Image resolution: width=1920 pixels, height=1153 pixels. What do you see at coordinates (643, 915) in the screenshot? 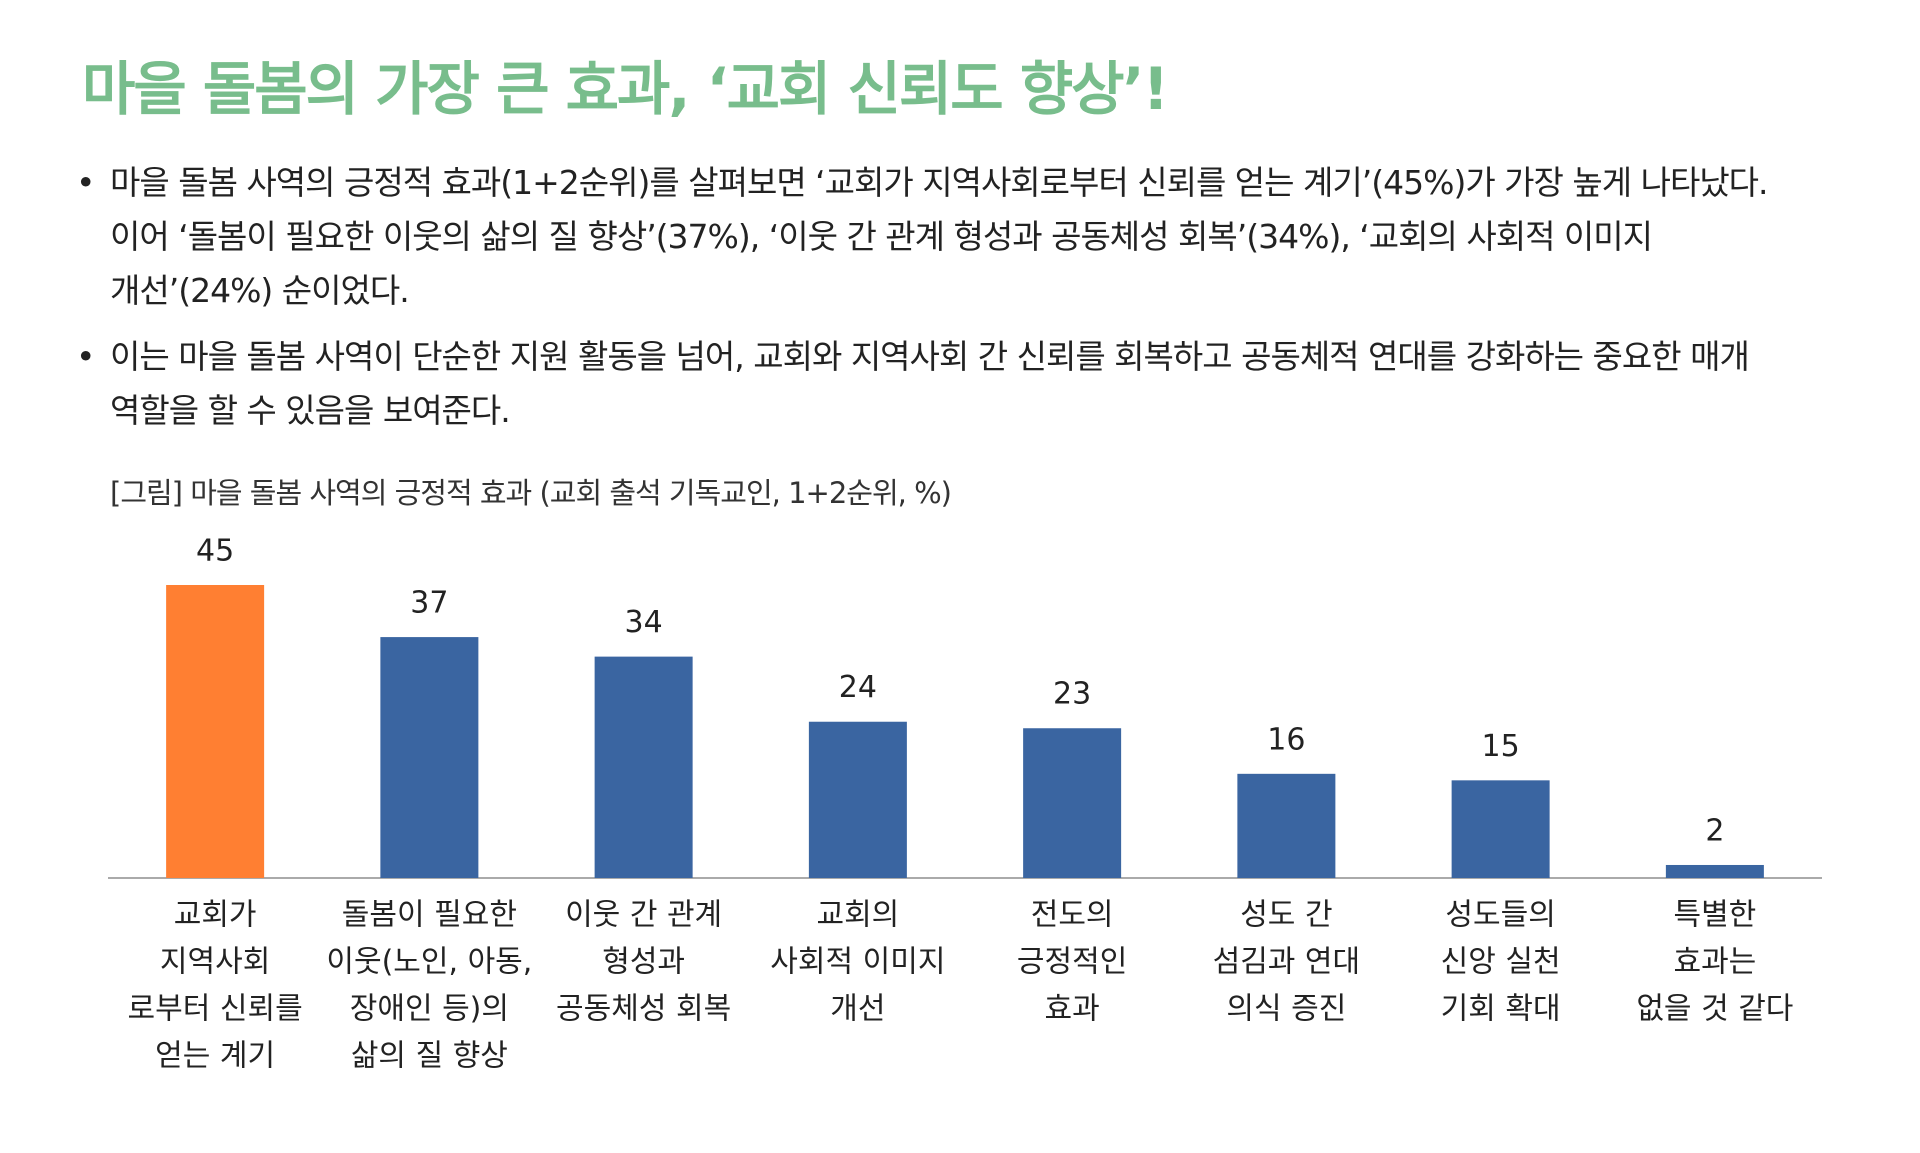
I see `x-tick-label: 이웃 간 관계` at bounding box center [643, 915].